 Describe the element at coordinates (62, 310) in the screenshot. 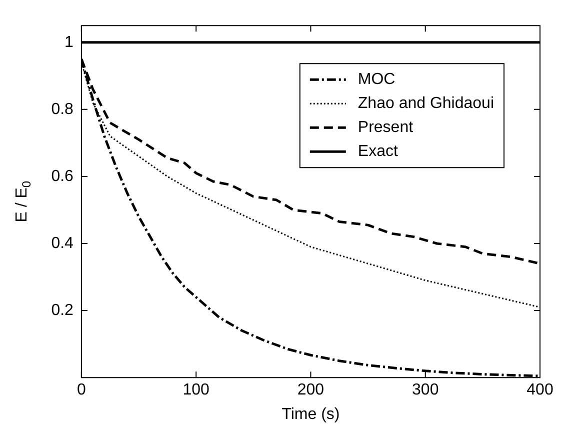

I see `y-tick-label: 0.2` at that location.